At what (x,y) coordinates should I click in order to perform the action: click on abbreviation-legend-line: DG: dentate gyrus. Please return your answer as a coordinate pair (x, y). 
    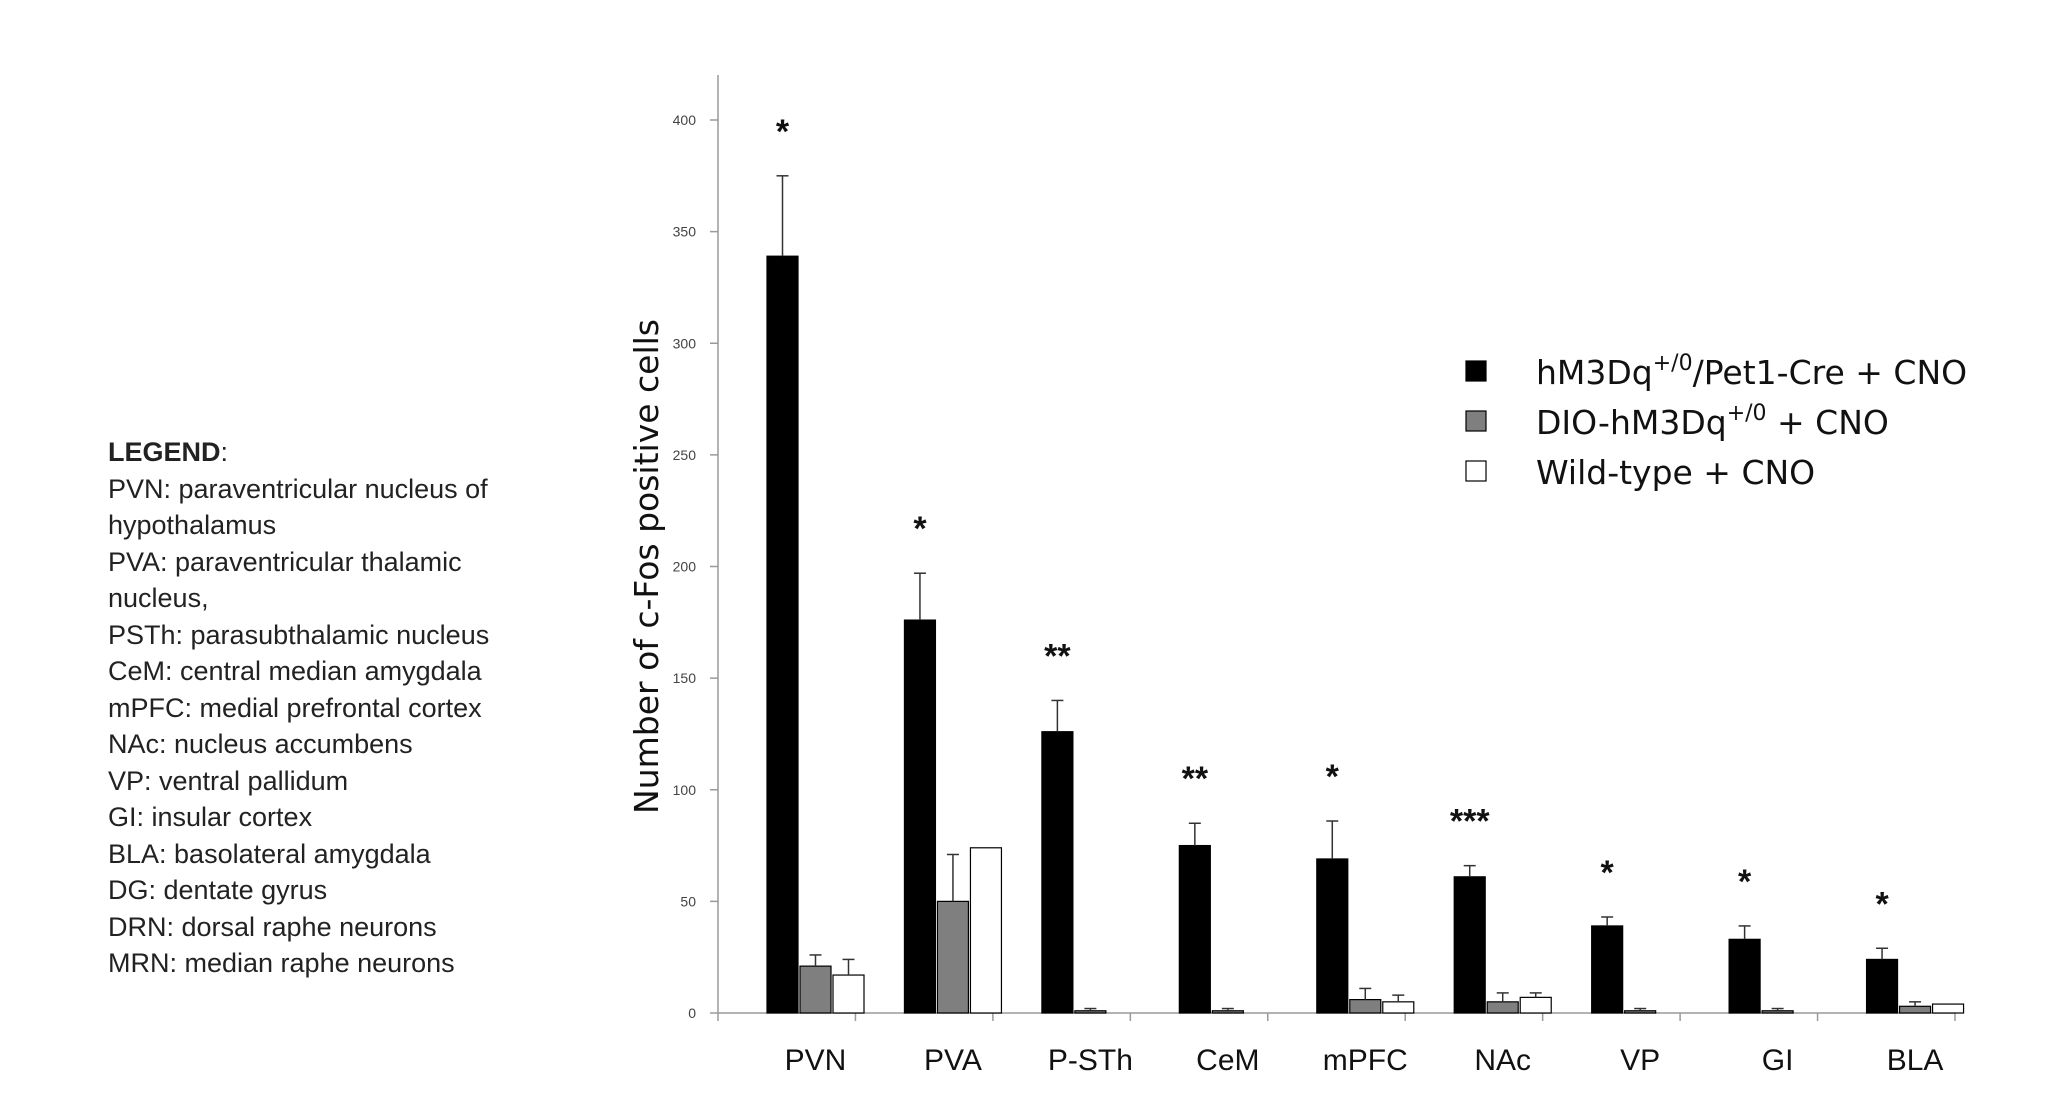
    Looking at the image, I should click on (218, 890).